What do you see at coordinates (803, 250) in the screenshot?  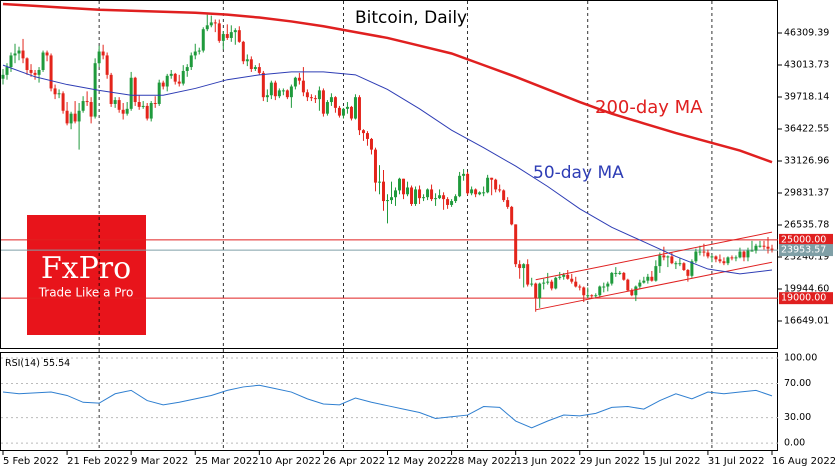 I see `level-label: 23953.57` at bounding box center [803, 250].